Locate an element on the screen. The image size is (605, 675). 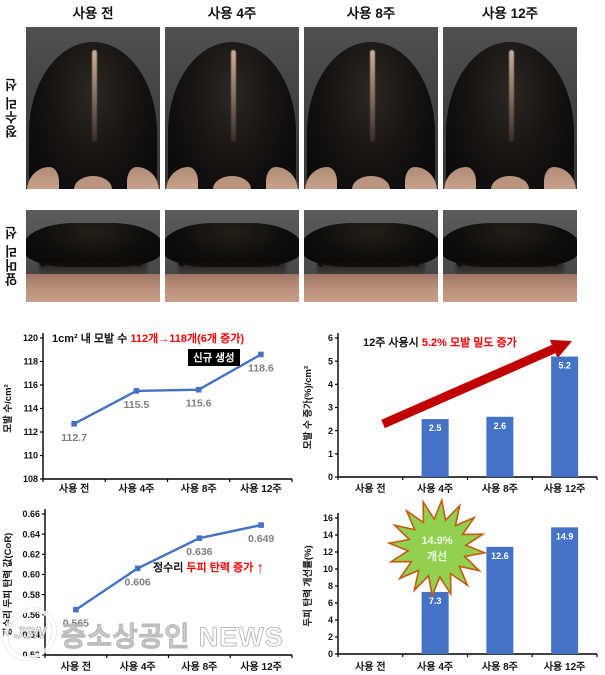
svg-text: 118 is located at coordinates (30, 362).